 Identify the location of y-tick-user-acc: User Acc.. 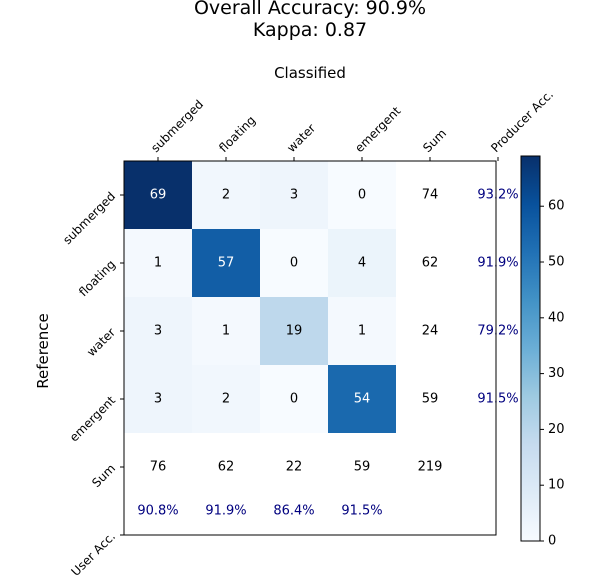
(93, 553).